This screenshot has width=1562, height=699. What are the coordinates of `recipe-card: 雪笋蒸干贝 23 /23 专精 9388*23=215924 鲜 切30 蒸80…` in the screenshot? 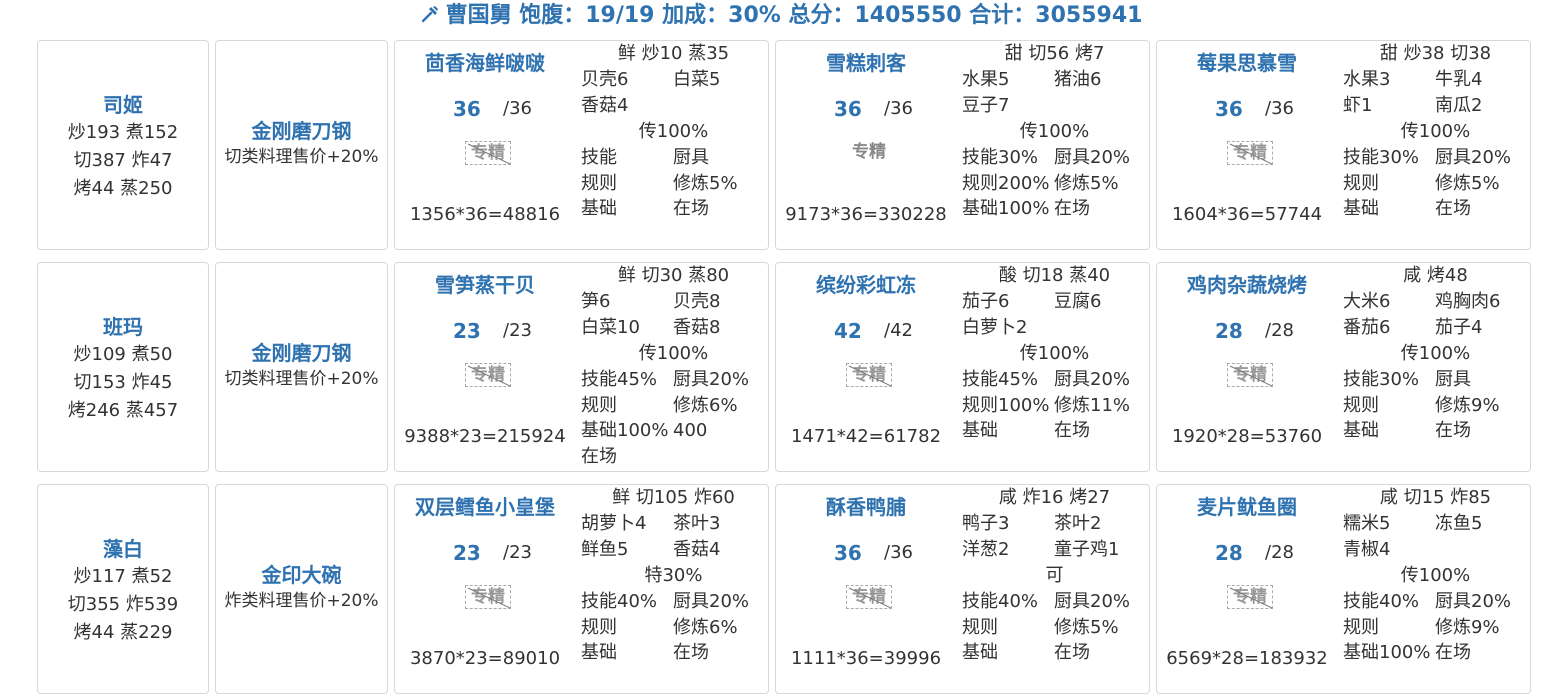 It's located at (581, 367).